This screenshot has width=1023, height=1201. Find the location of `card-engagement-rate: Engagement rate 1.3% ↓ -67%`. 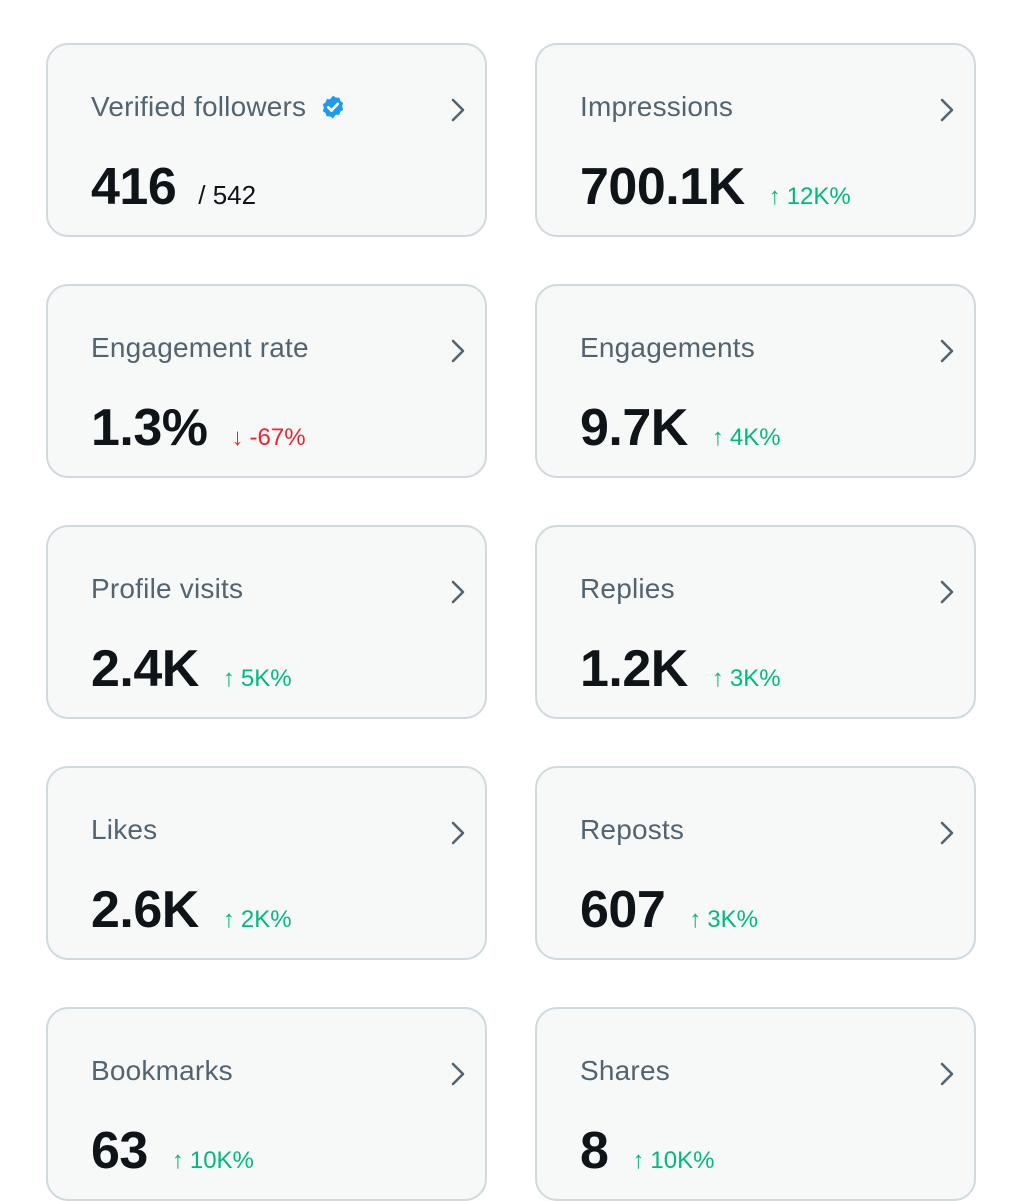

card-engagement-rate: Engagement rate 1.3% ↓ -67% is located at coordinates (266, 381).